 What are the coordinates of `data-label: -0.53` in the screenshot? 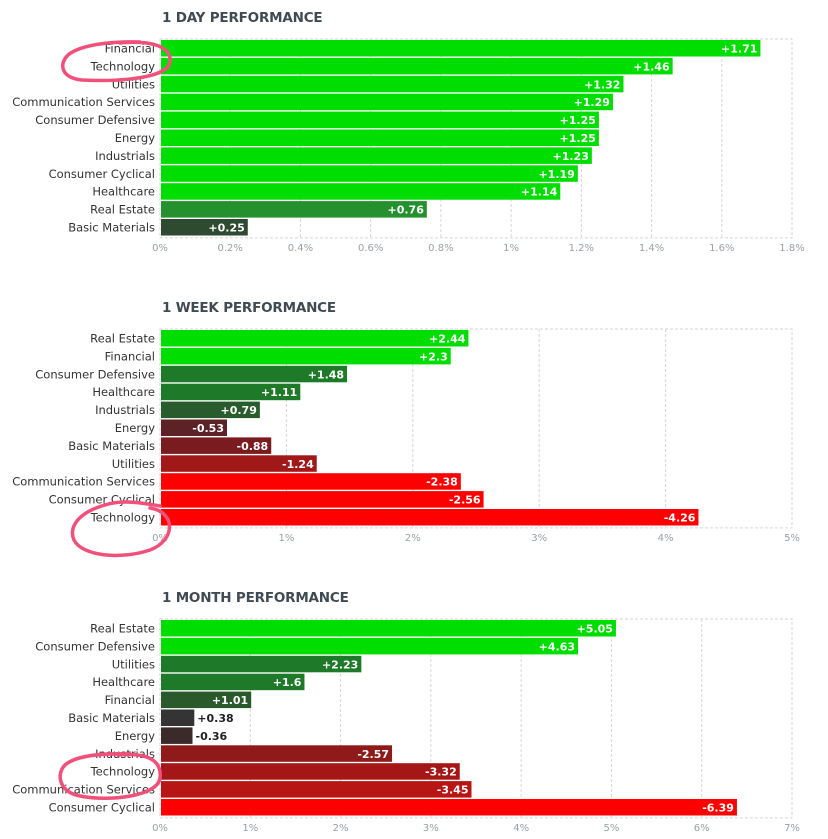 It's located at (208, 428).